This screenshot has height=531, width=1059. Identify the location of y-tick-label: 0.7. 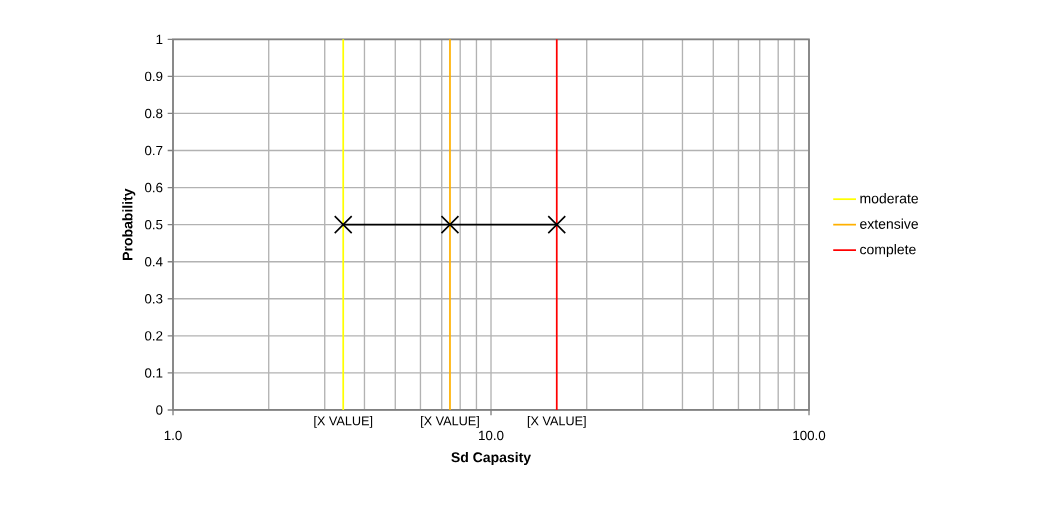
(153, 150).